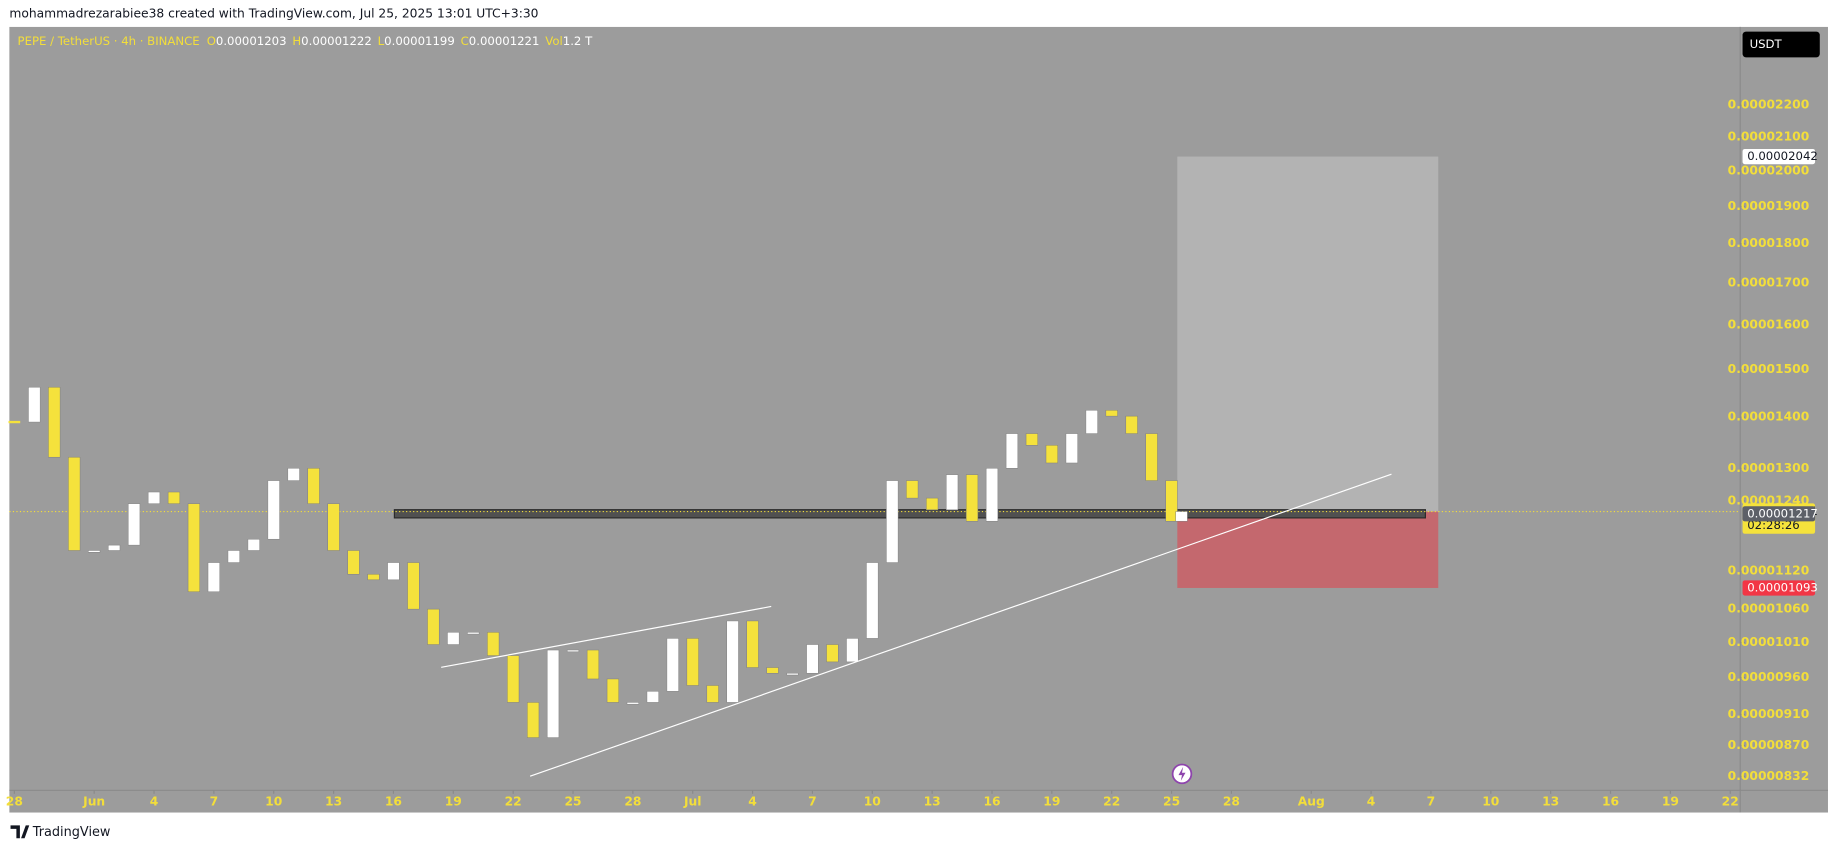 The width and height of the screenshot is (1835, 850). Describe the element at coordinates (1769, 324) in the screenshot. I see `y-tick-label: 0.00001600` at that location.